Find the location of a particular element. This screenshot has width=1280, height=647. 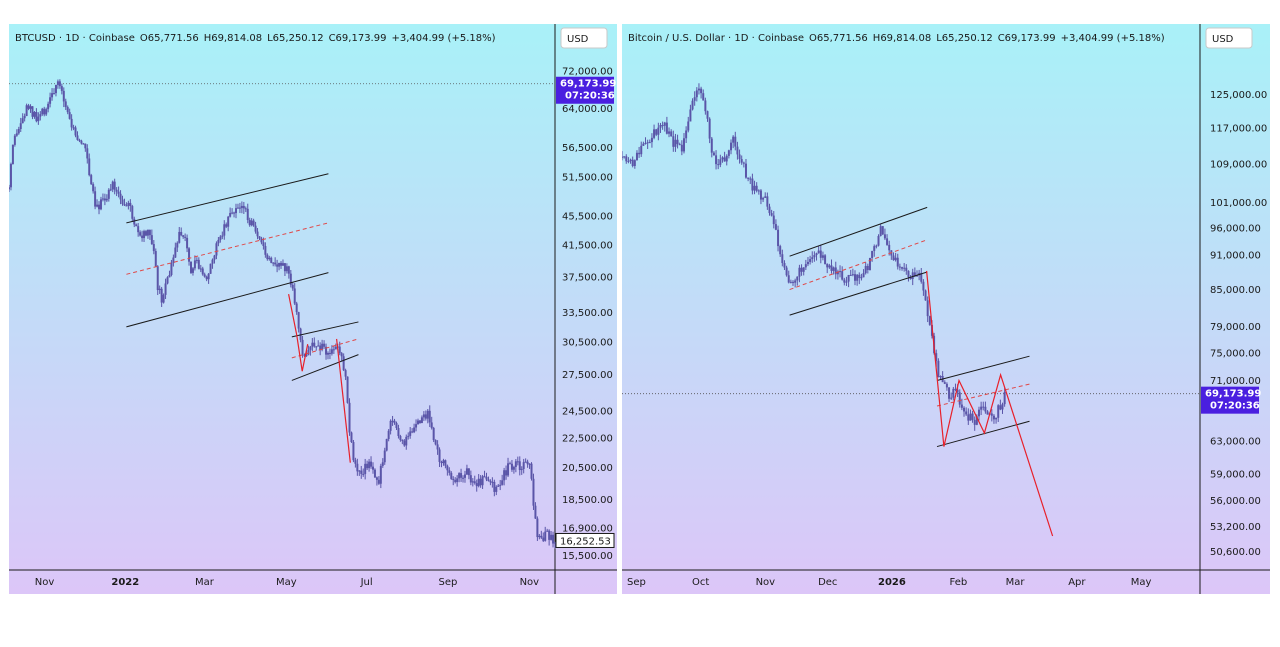

channel-upper-line is located at coordinates (983, 368).